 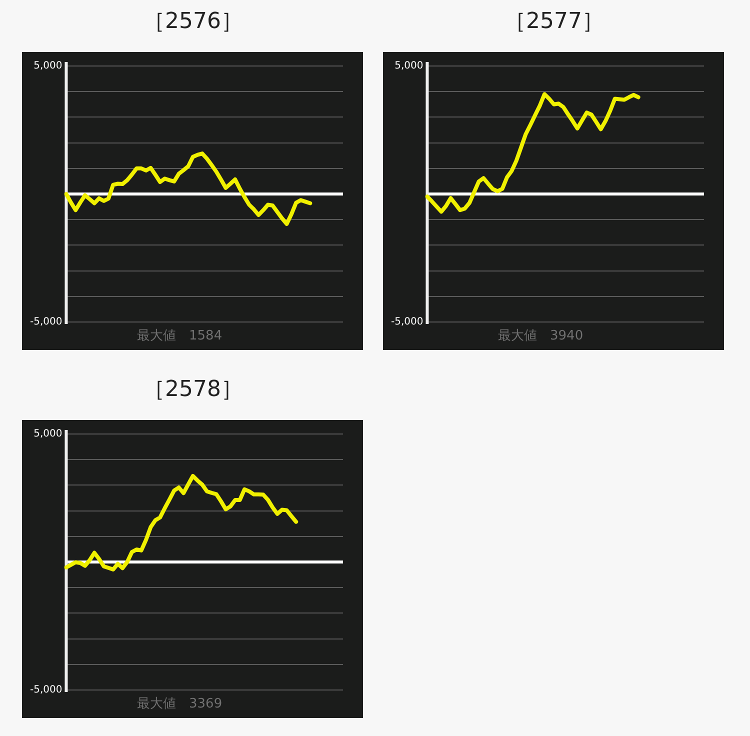 I want to click on text: 最大値 3369, so click(x=179, y=704).